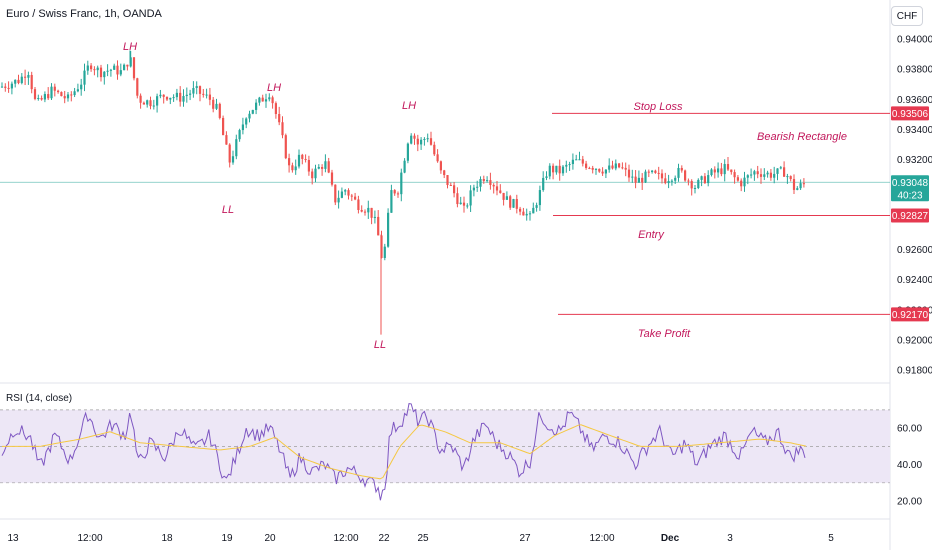 This screenshot has height=550, width=932. Describe the element at coordinates (730, 538) in the screenshot. I see `time-axis-tick: 3` at that location.